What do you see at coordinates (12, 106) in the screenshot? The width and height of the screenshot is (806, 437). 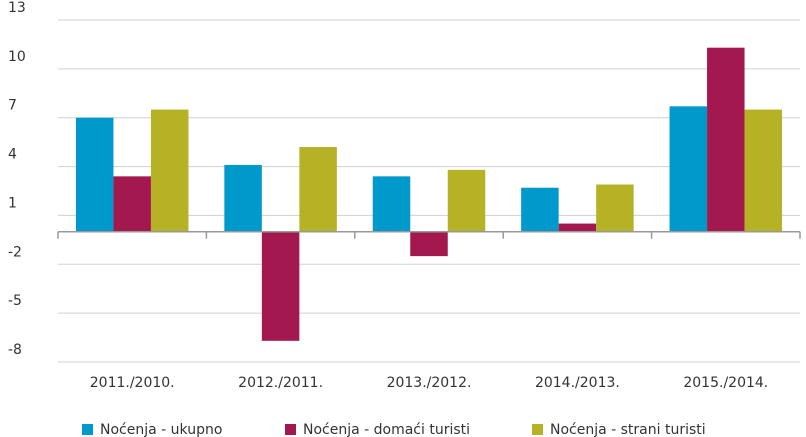 I see `y-tick-label: 7` at bounding box center [12, 106].